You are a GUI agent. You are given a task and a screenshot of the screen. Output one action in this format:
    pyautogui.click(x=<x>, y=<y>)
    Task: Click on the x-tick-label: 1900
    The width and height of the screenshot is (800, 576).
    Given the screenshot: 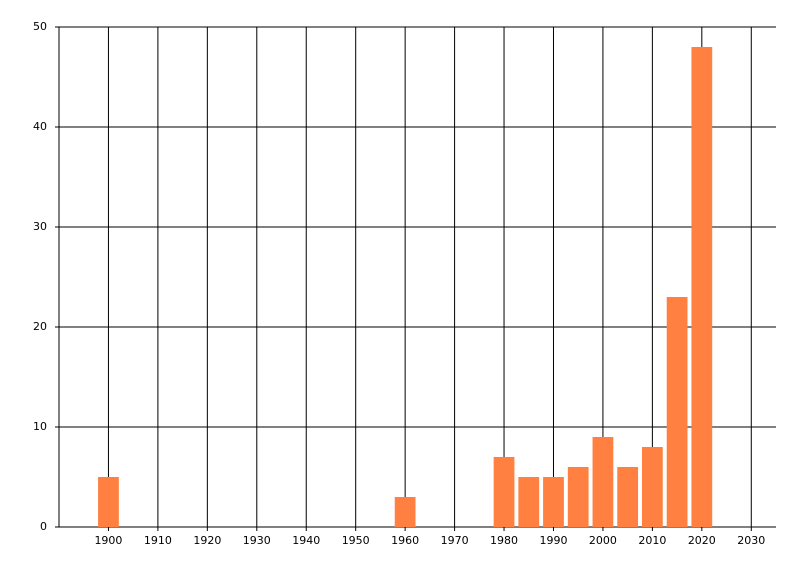 What is the action you would take?
    pyautogui.click(x=108, y=540)
    